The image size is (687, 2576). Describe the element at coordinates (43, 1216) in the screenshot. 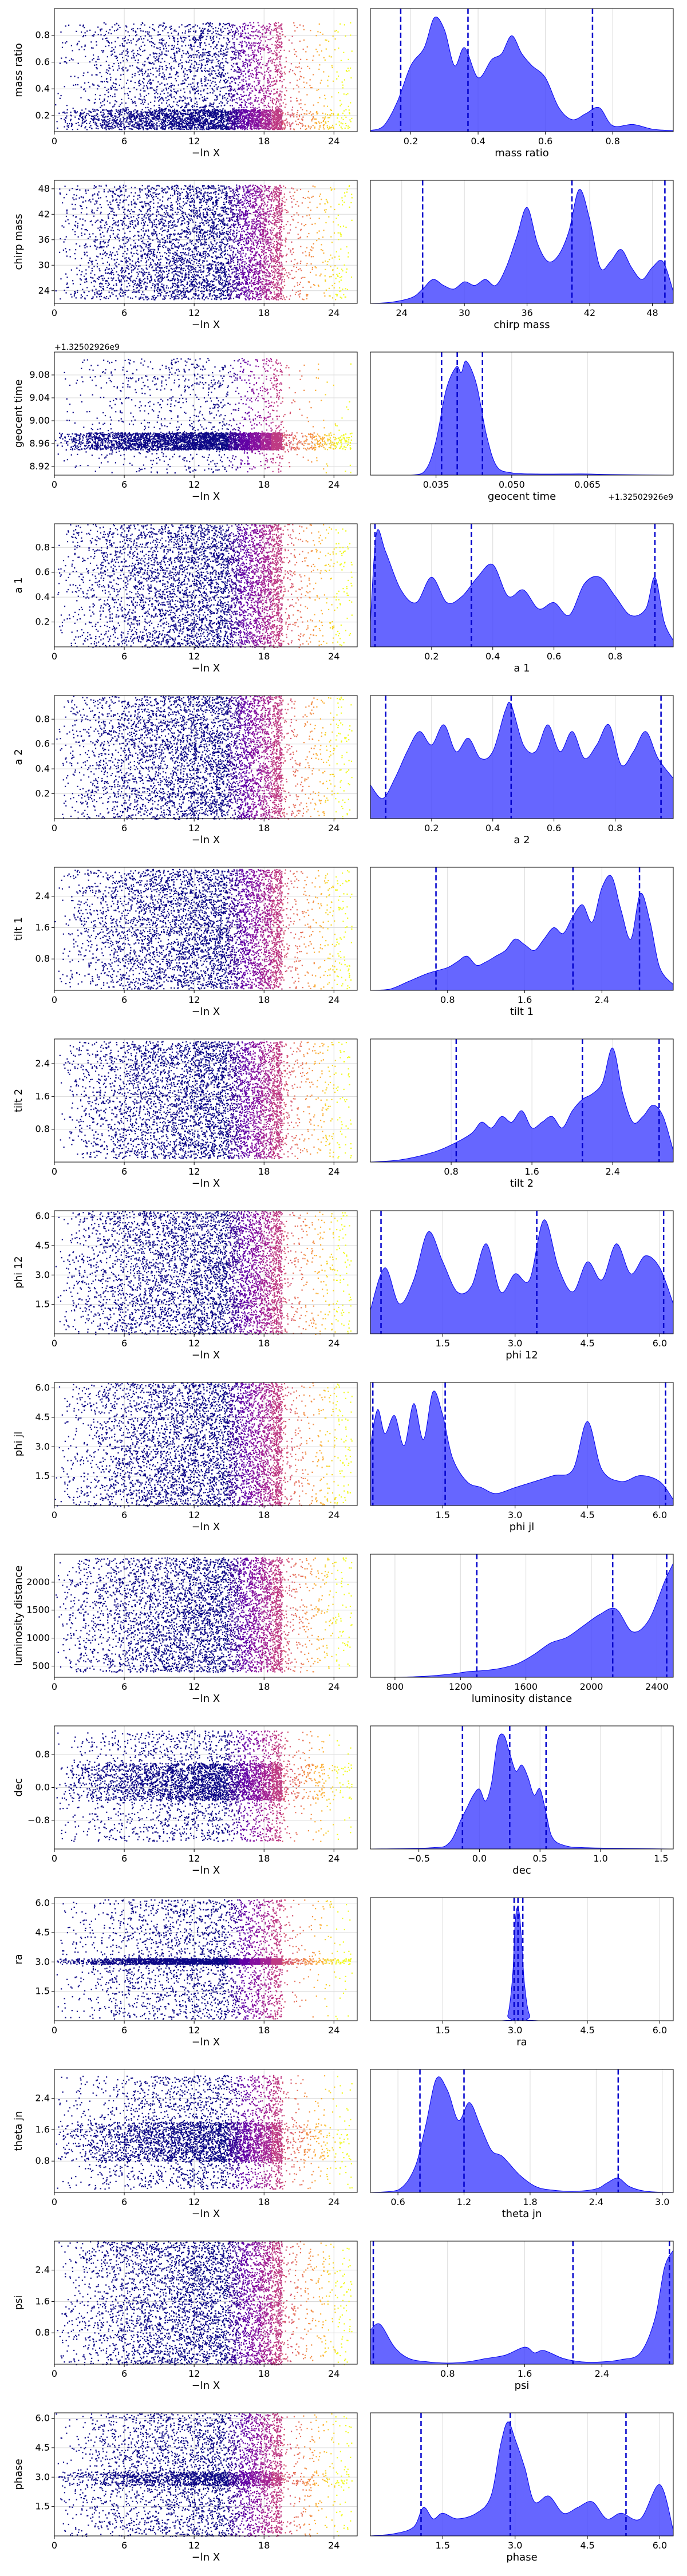

I see `trace-y-tick-label: 6.0` at that location.